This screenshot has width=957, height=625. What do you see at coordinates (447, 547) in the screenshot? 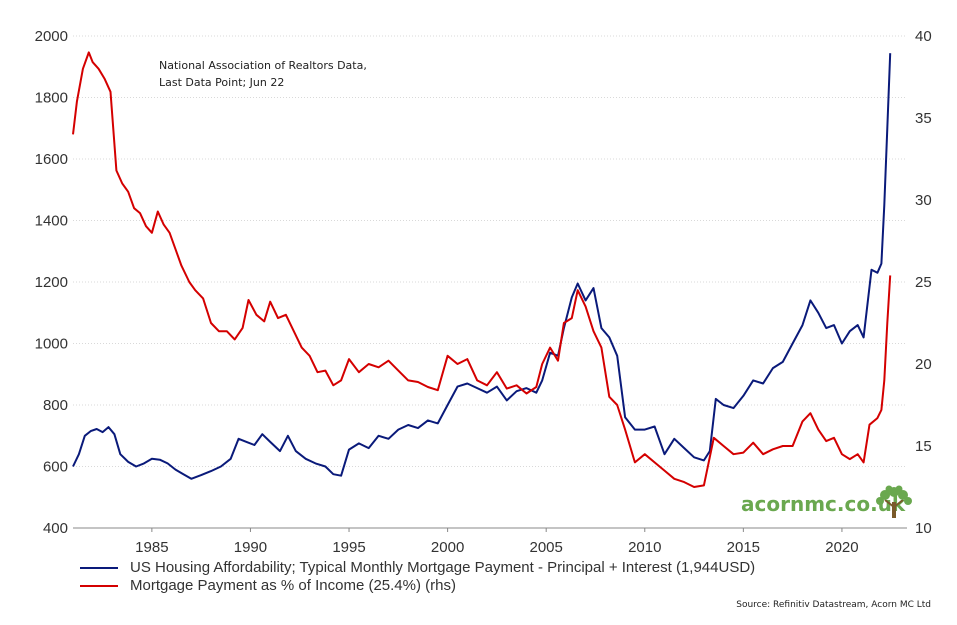
I see `x-tick-label: 2000` at bounding box center [447, 547].